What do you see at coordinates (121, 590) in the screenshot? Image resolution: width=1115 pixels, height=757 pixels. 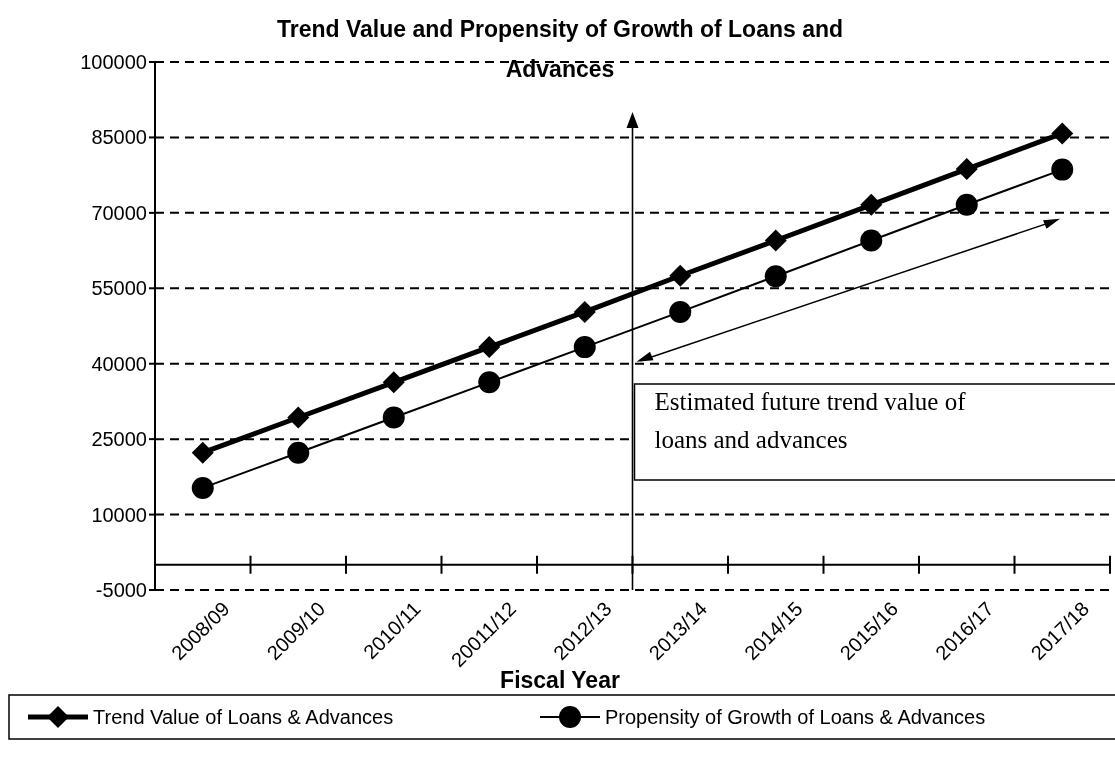 I see `y-tick-label: -5000` at bounding box center [121, 590].